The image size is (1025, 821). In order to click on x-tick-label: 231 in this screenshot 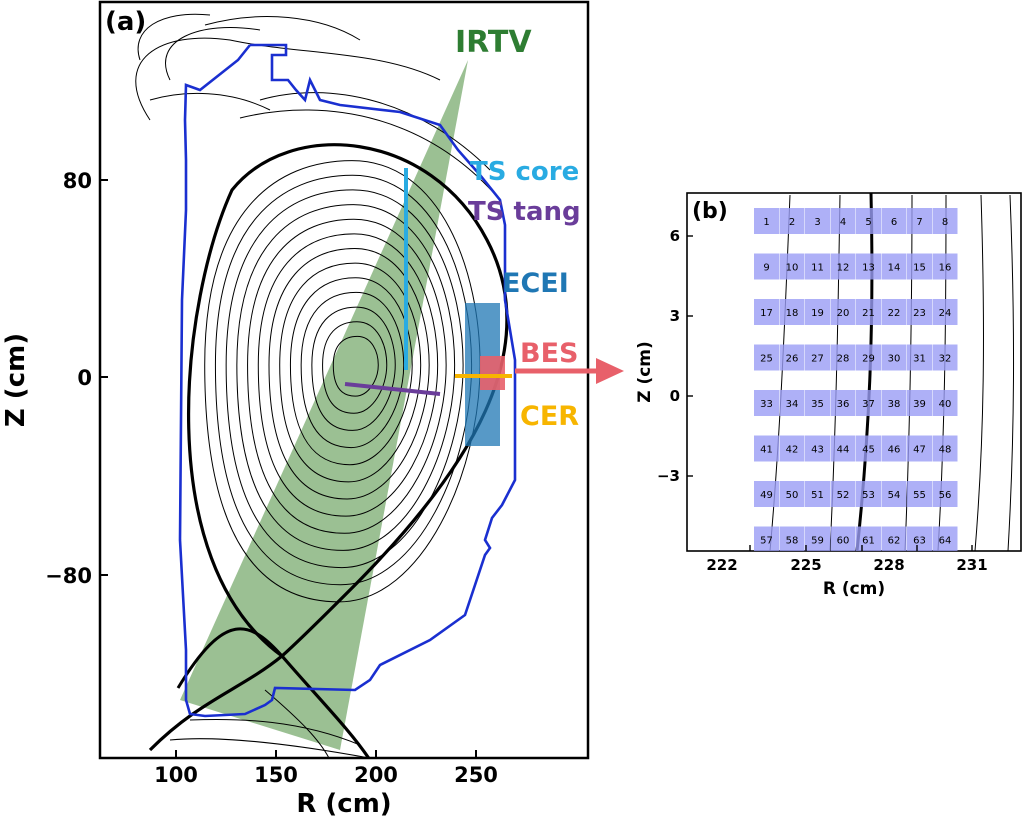, I will do `click(971, 565)`.